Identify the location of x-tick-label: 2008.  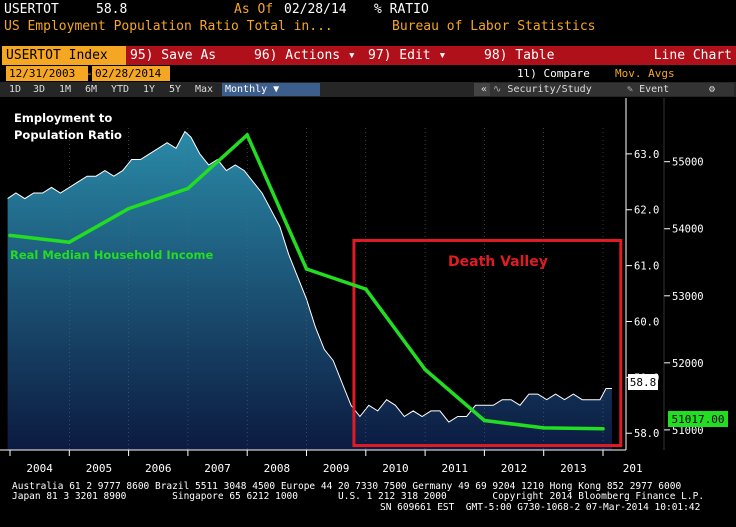
(277, 468).